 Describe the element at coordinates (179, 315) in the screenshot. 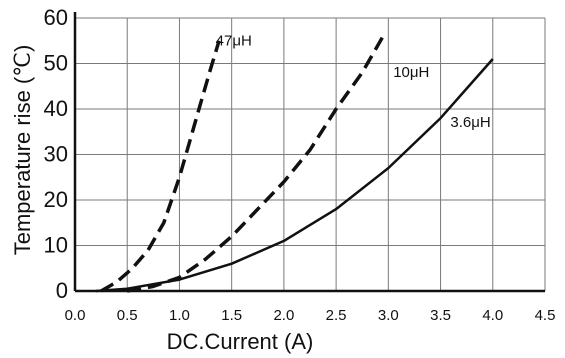

I see `x-tick-label: 1.0` at that location.